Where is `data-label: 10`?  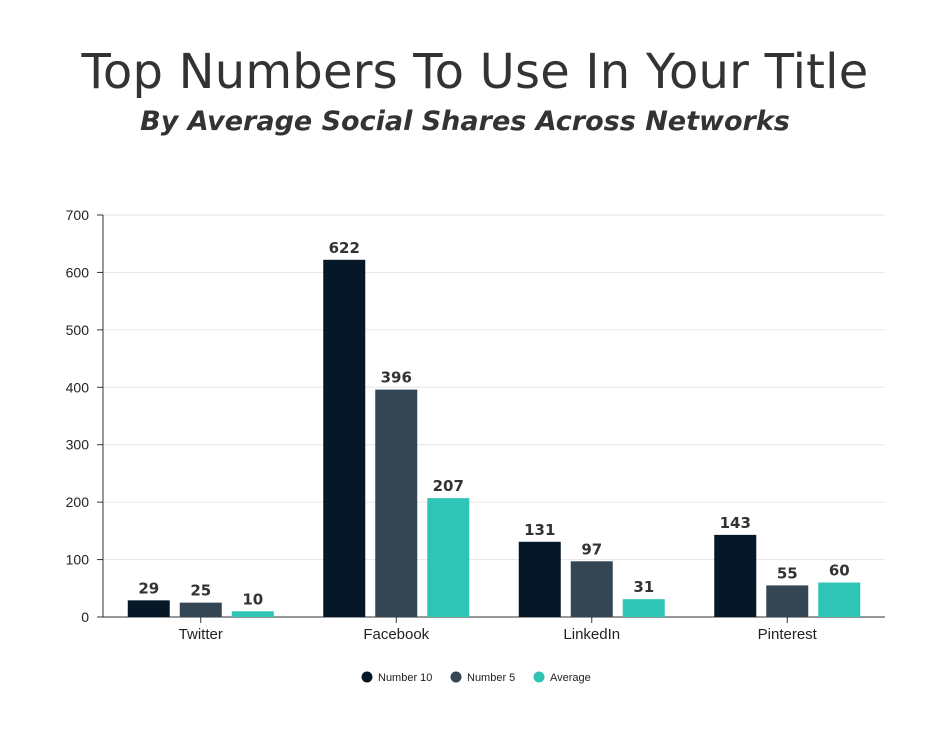
data-label: 10 is located at coordinates (252, 599).